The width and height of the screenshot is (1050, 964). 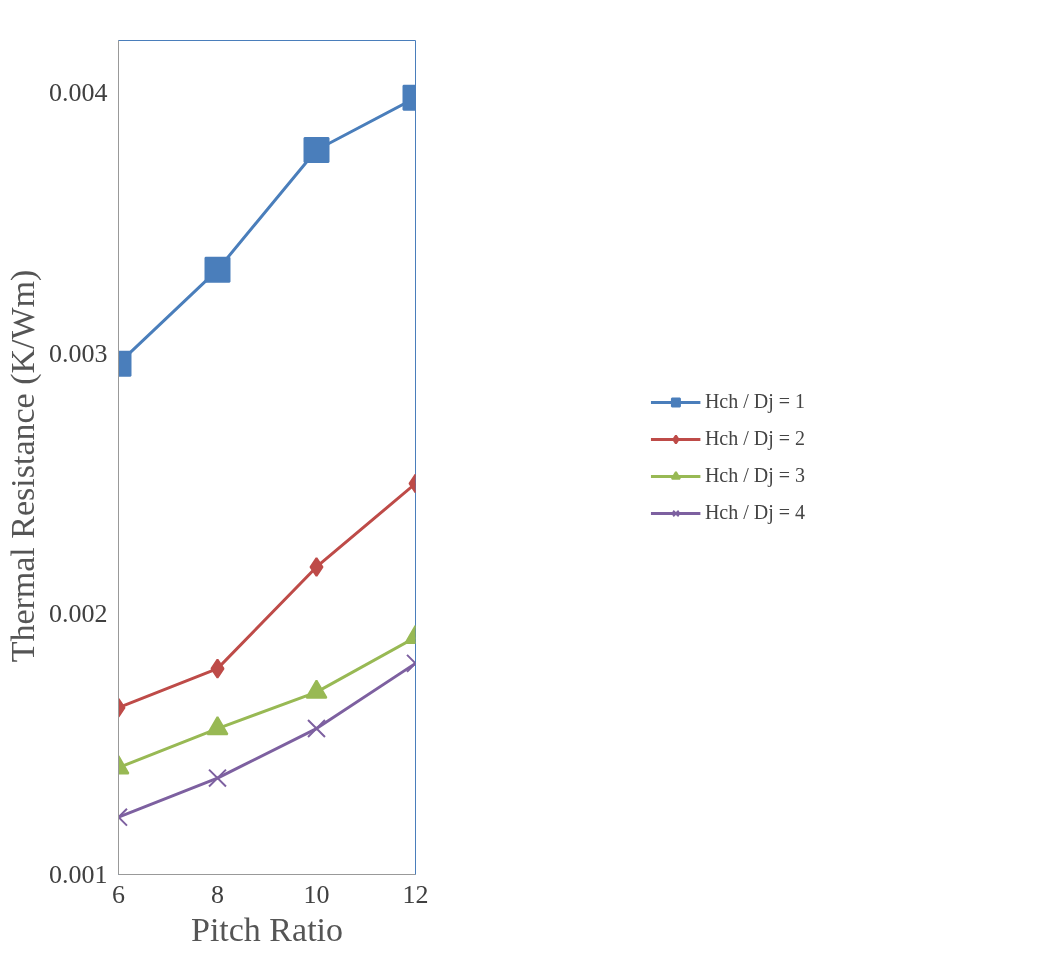 What do you see at coordinates (78, 353) in the screenshot?
I see `y-tick-label: 0.003` at bounding box center [78, 353].